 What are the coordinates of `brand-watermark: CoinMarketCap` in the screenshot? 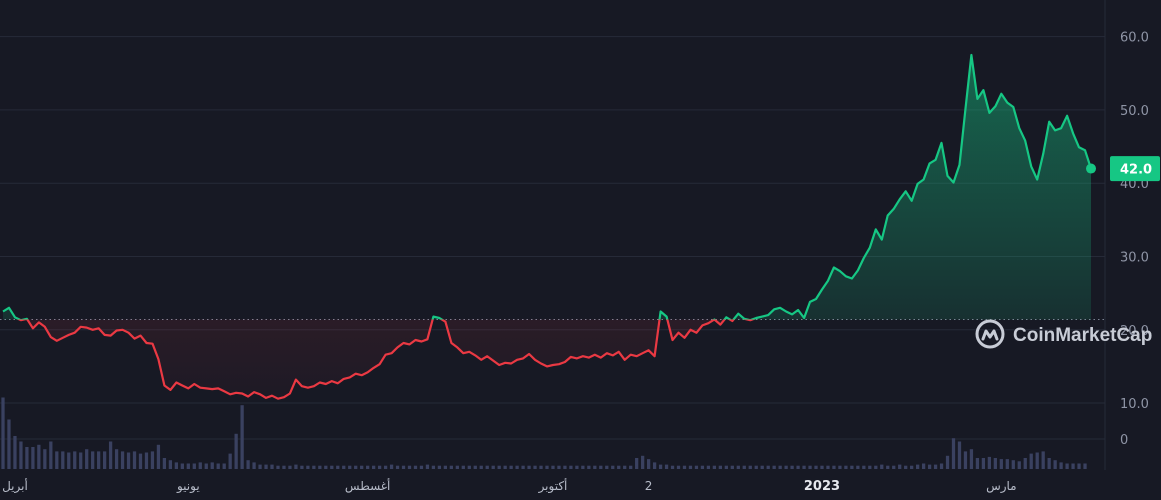 It's located at (1063, 334).